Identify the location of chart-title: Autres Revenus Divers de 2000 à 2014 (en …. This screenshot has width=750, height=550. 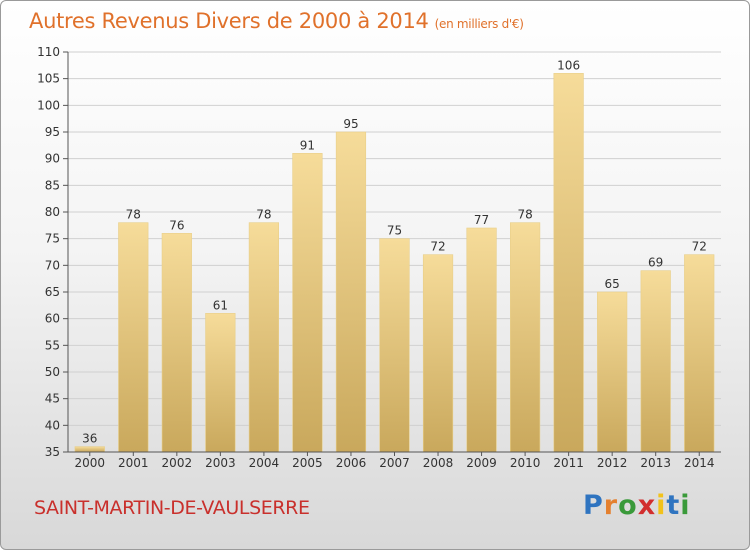
(276, 21).